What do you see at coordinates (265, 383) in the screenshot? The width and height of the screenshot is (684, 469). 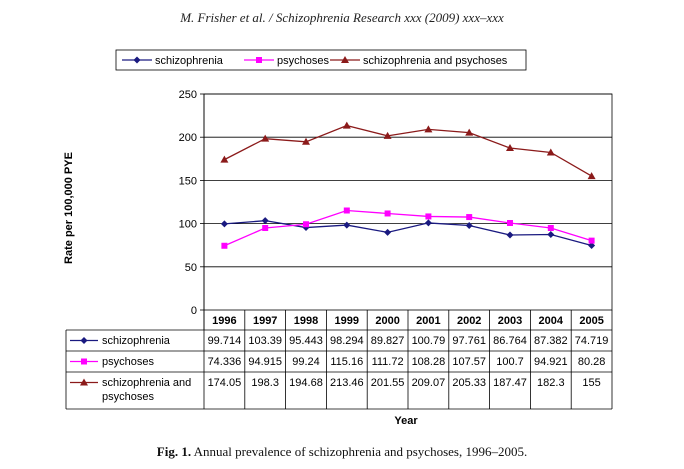 I see `data-label: 198.3` at bounding box center [265, 383].